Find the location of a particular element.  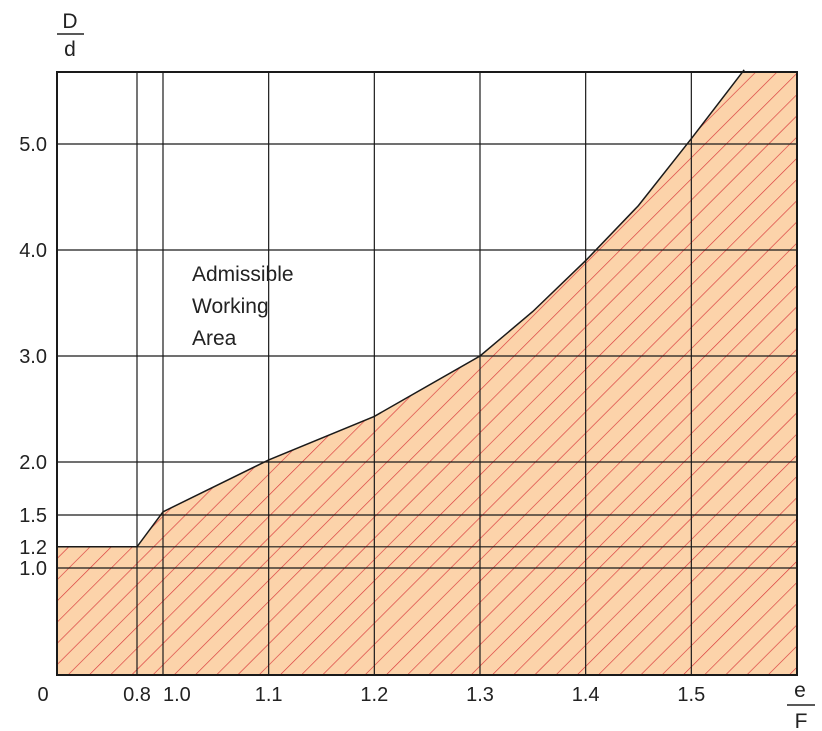

x-tick-label: 0 is located at coordinates (42, 695).